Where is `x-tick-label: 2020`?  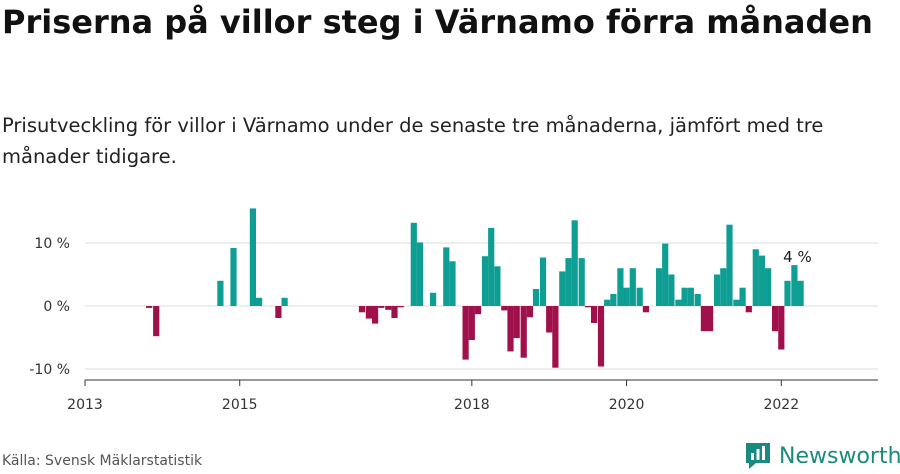 x-tick-label: 2020 is located at coordinates (627, 405).